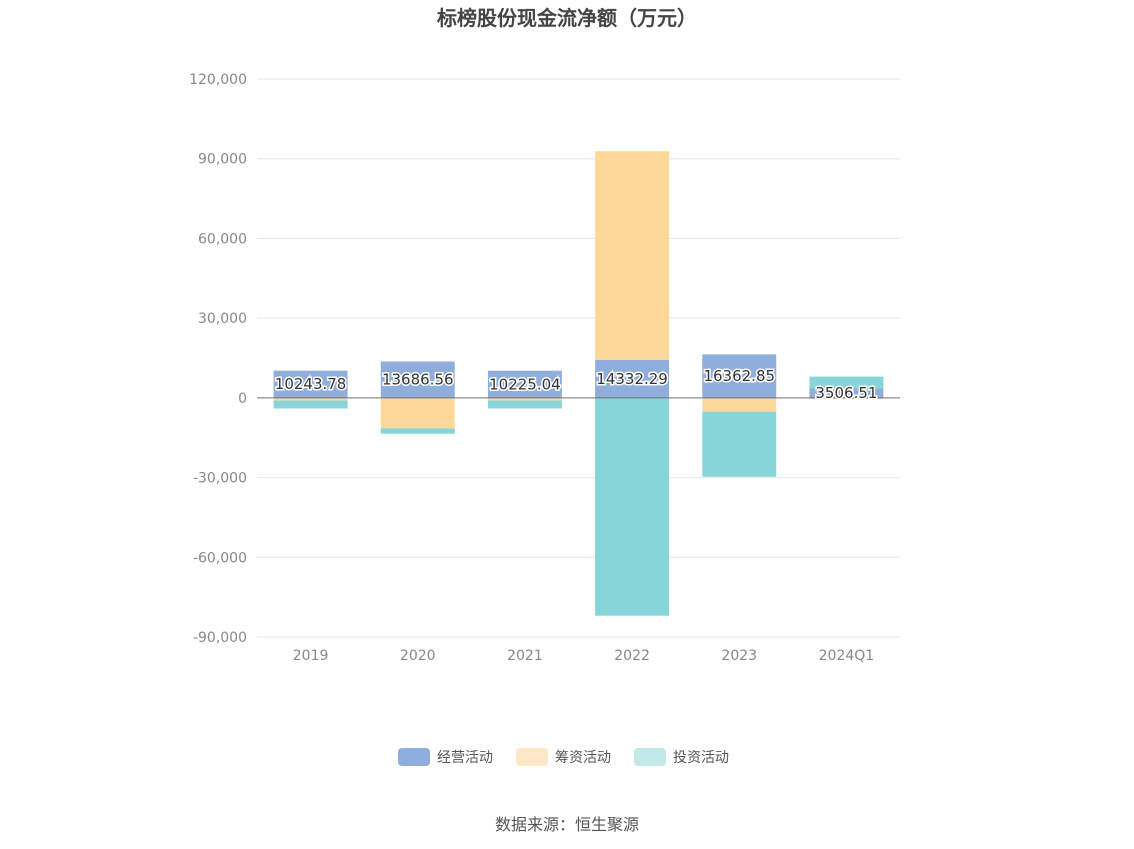  Describe the element at coordinates (222, 239) in the screenshot. I see `y-tick-label: 60,000` at that location.